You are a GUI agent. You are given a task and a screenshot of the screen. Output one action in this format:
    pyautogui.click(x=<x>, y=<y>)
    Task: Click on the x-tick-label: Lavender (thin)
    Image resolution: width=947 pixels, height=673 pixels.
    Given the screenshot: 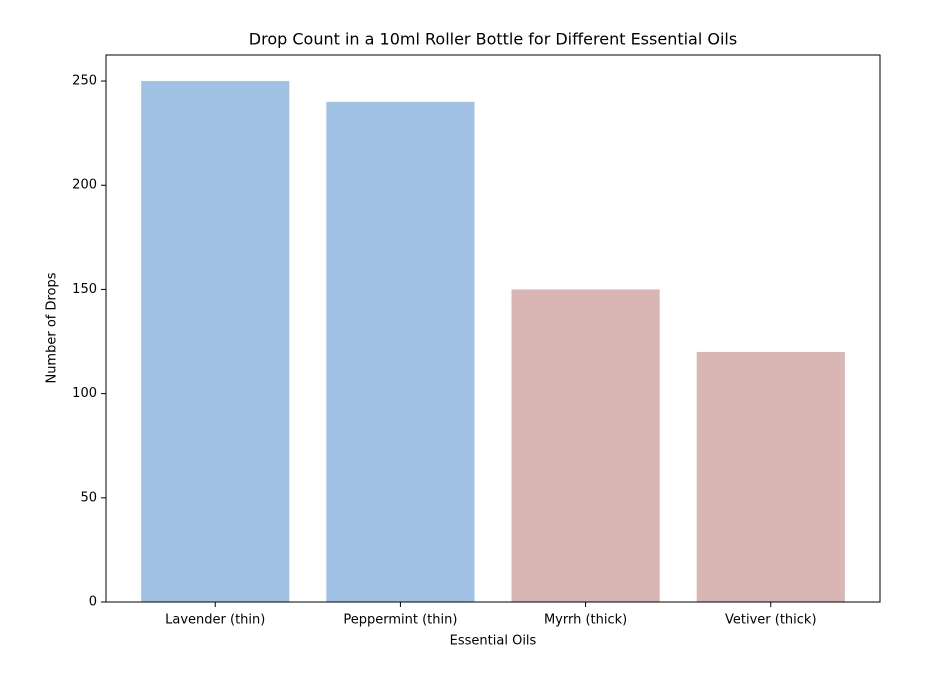 What is the action you would take?
    pyautogui.click(x=215, y=620)
    